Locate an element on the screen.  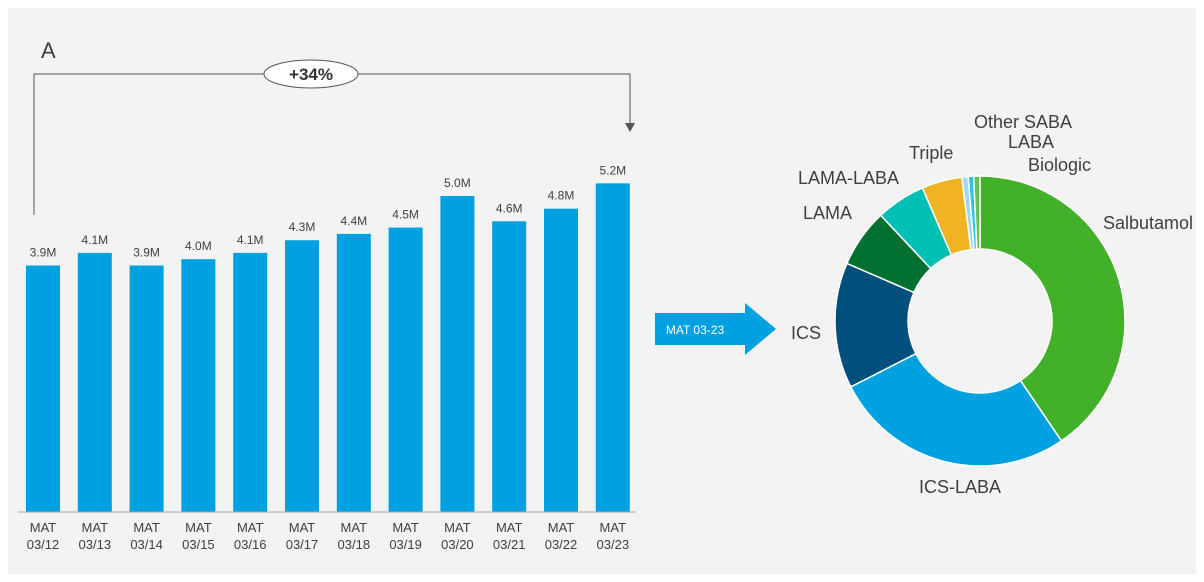
growth-bracket-left is located at coordinates (148, 144).